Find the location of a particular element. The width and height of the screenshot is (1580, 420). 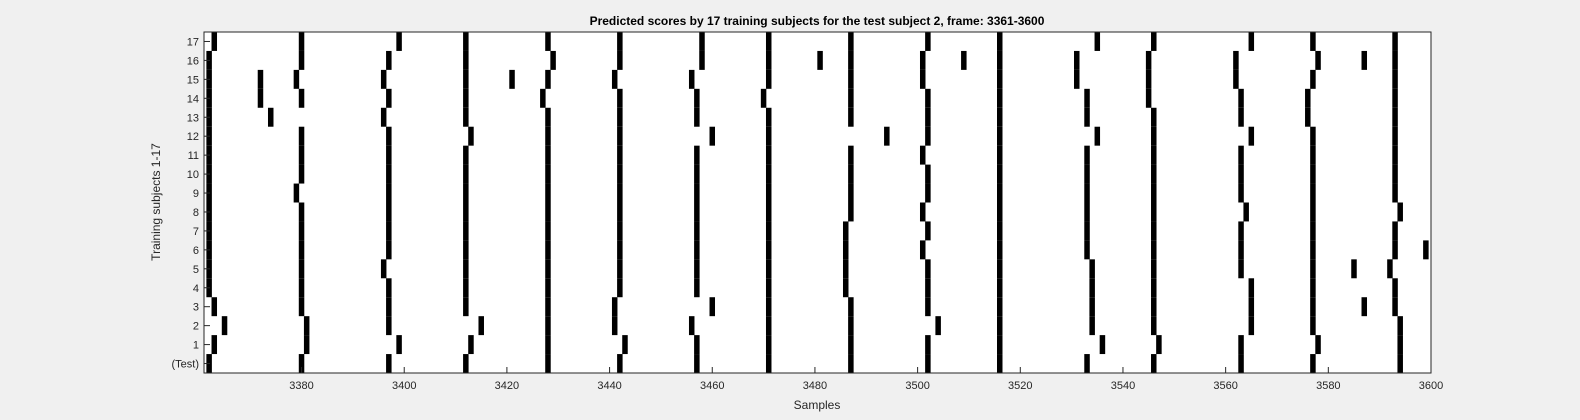

x-tick-label: 3580 is located at coordinates (1328, 386).